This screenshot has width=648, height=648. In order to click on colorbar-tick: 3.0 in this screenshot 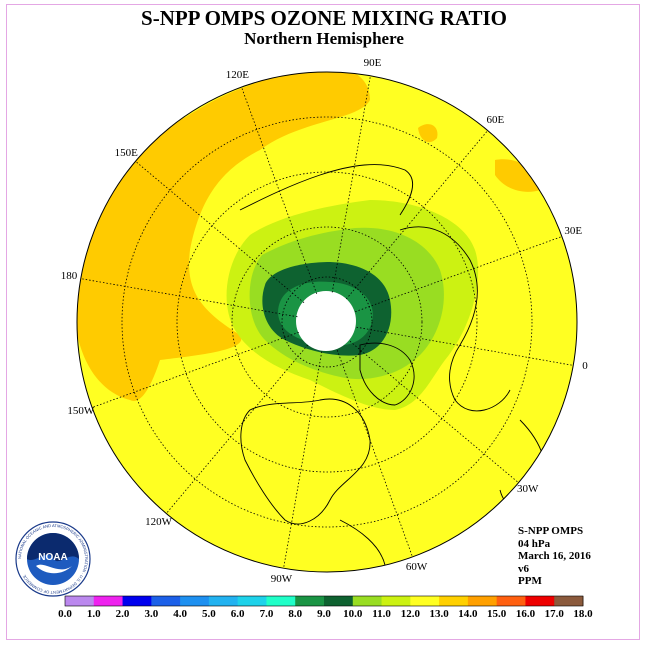, I will do `click(151, 614)`.